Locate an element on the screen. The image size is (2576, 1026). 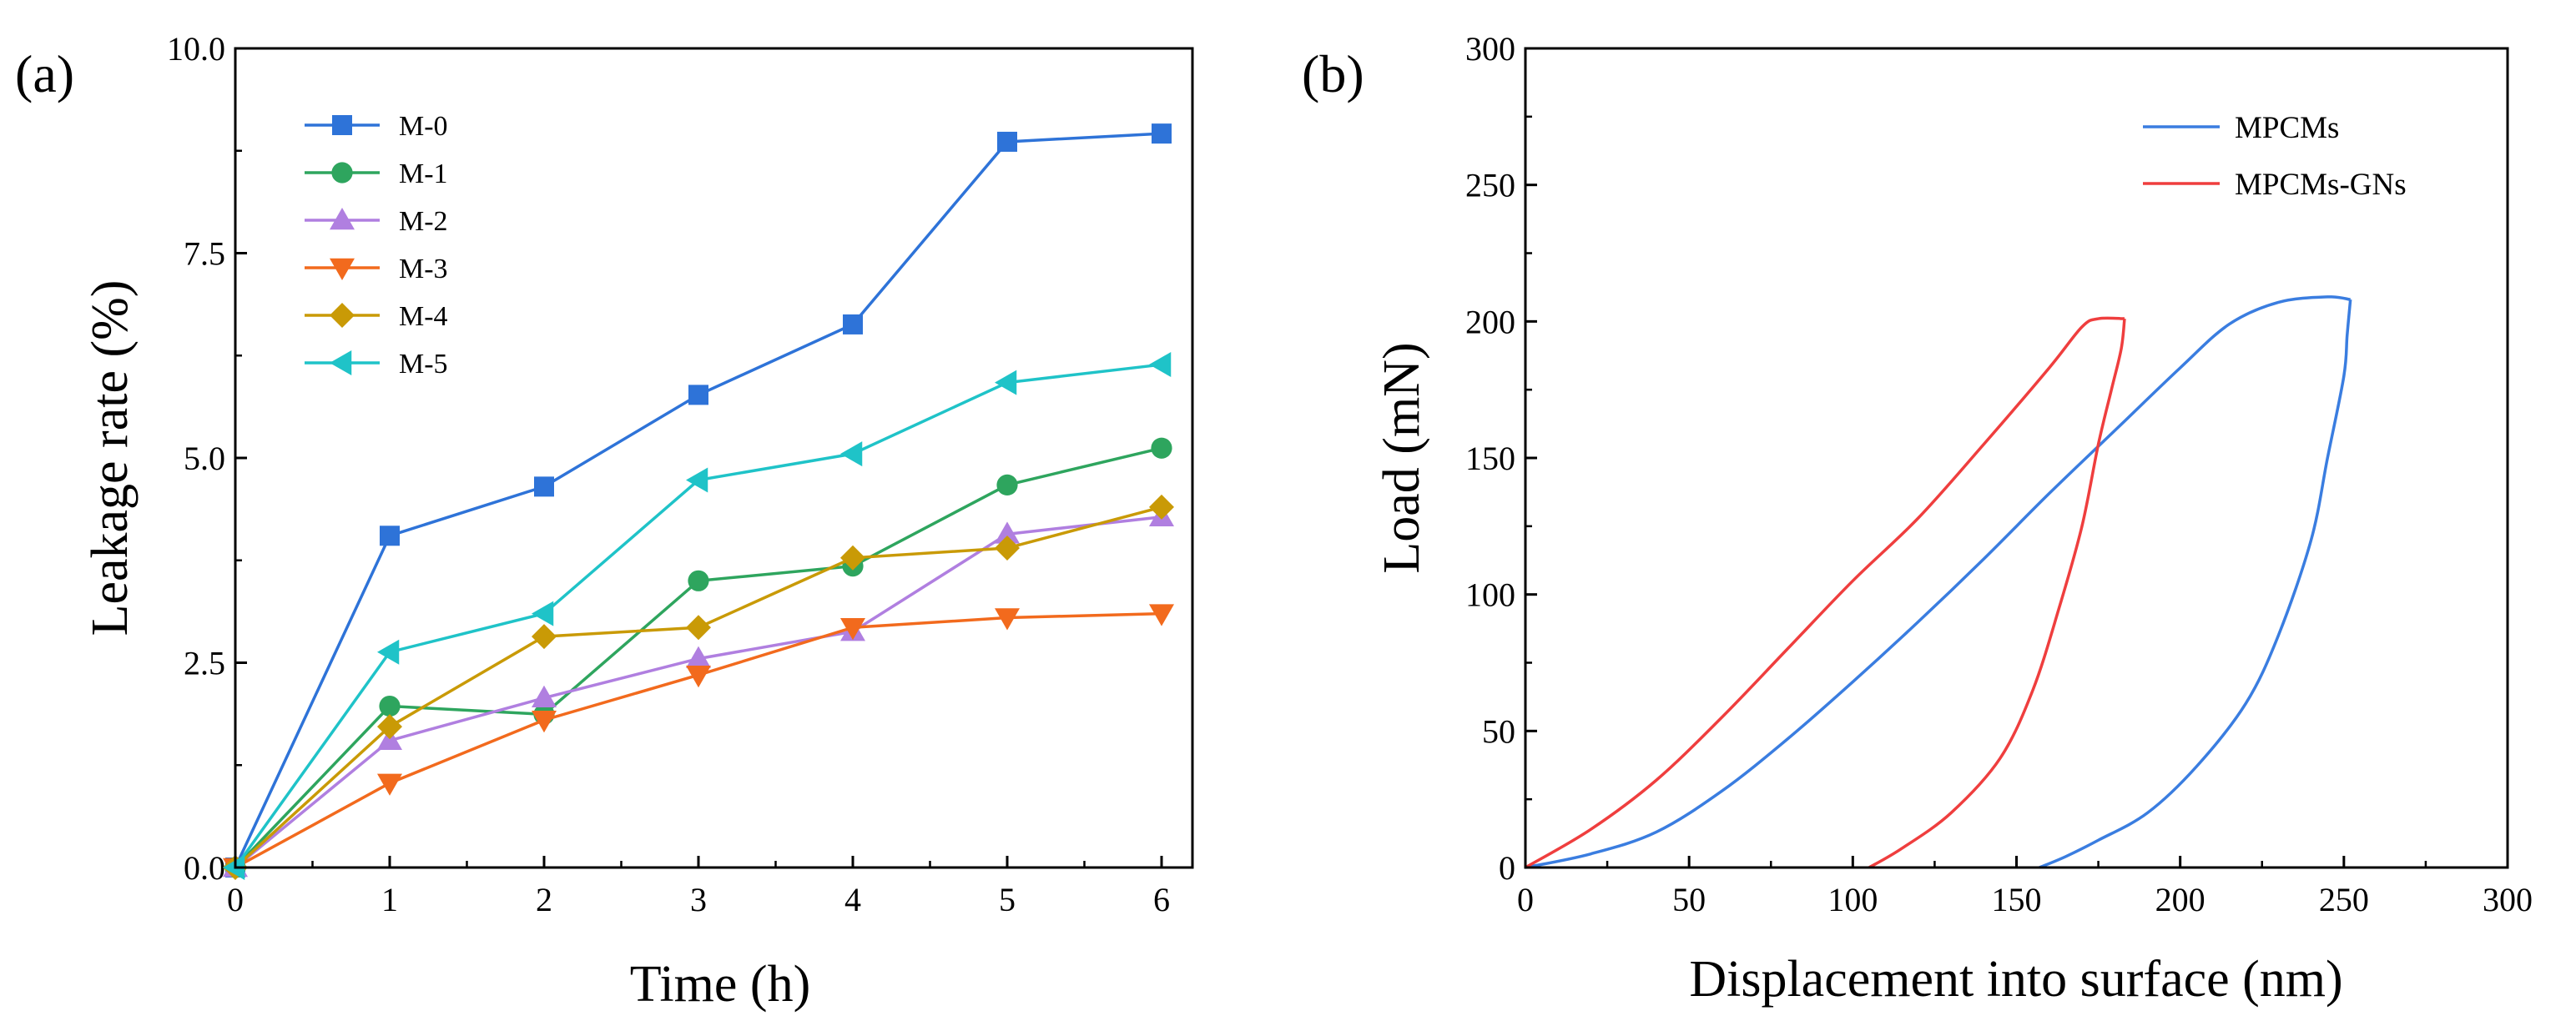
series-mpcms-gns is located at coordinates (1826, 592).